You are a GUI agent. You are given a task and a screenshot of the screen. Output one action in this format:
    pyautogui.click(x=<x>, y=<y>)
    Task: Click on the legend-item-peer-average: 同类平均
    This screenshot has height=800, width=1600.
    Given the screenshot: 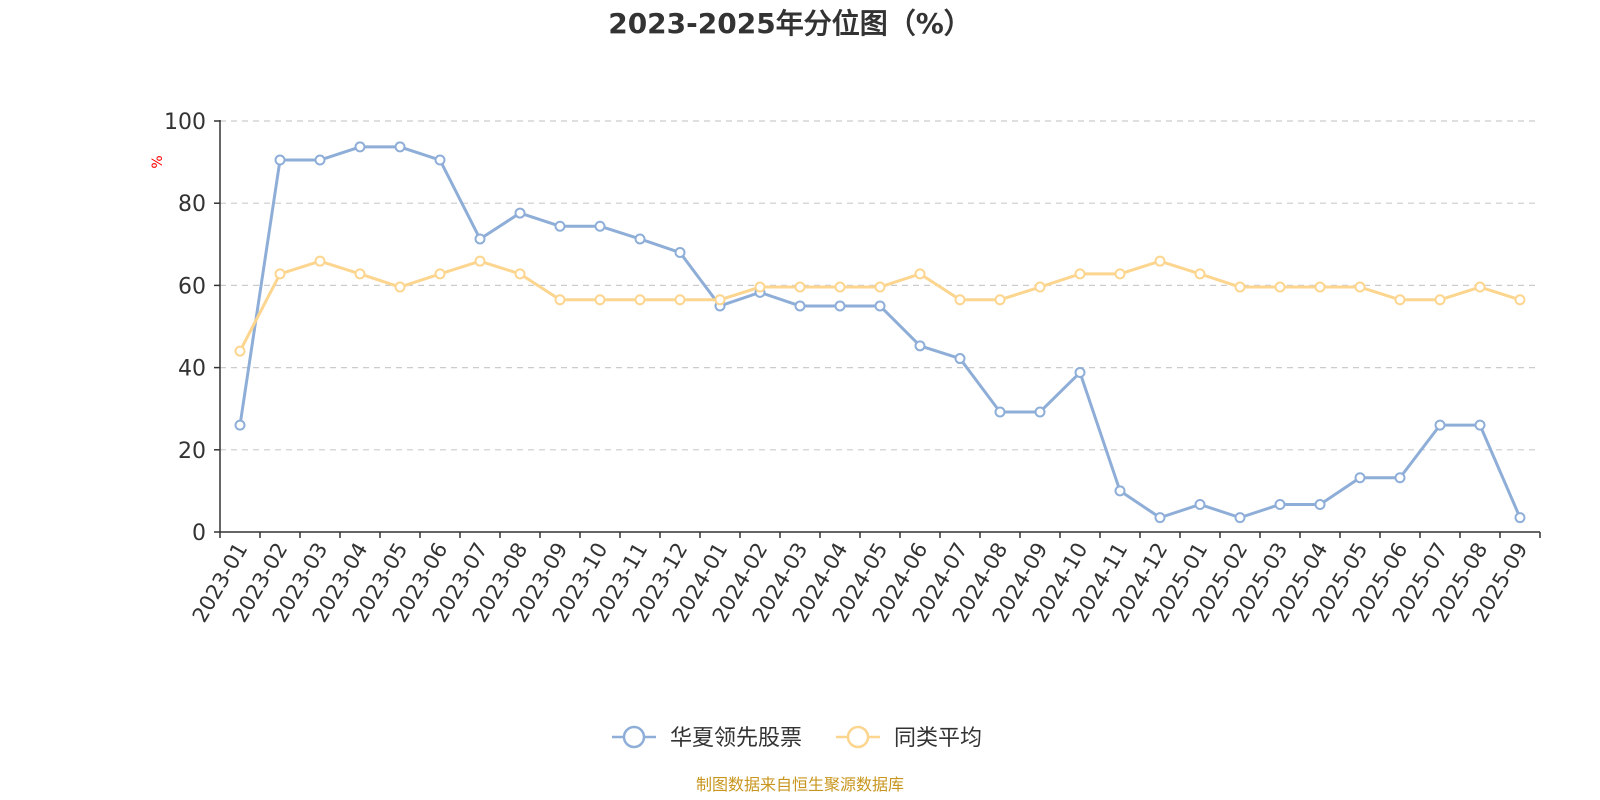 What is the action you would take?
    pyautogui.click(x=909, y=738)
    